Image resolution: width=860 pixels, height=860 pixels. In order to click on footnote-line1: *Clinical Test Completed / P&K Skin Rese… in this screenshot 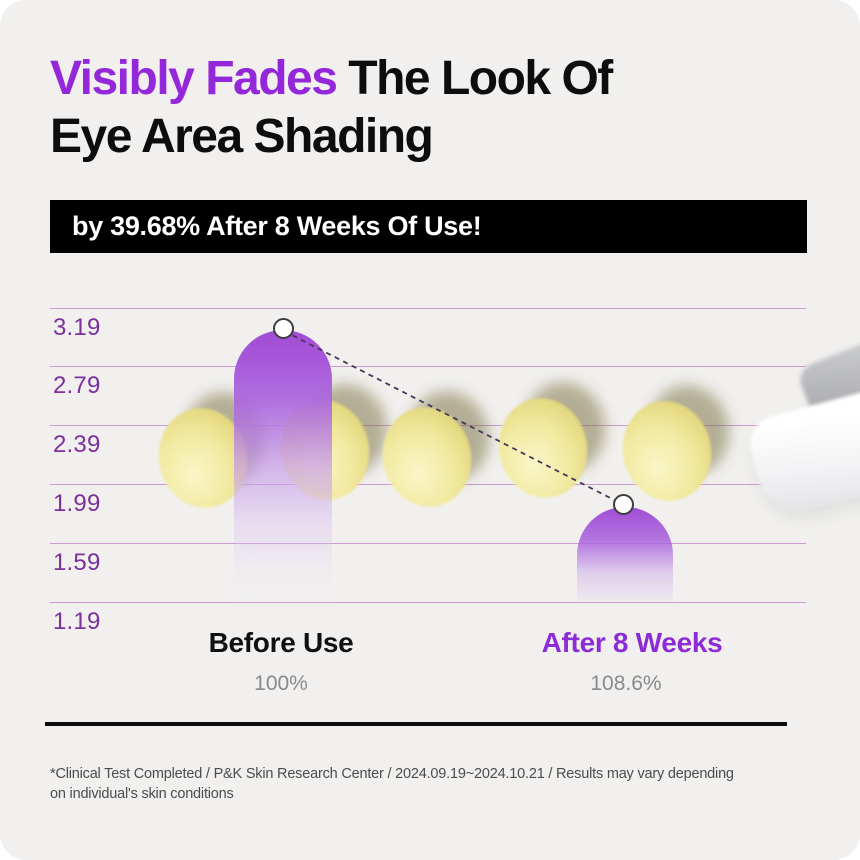, I will do `click(392, 774)`.